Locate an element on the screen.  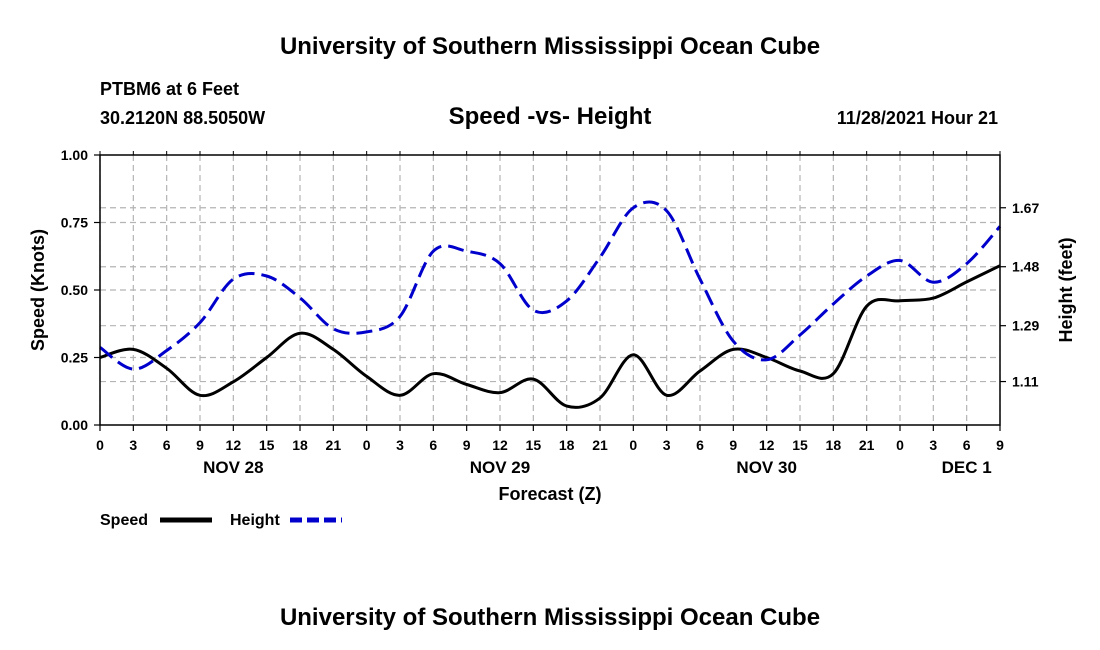
date-label: DEC 1 is located at coordinates (967, 467).